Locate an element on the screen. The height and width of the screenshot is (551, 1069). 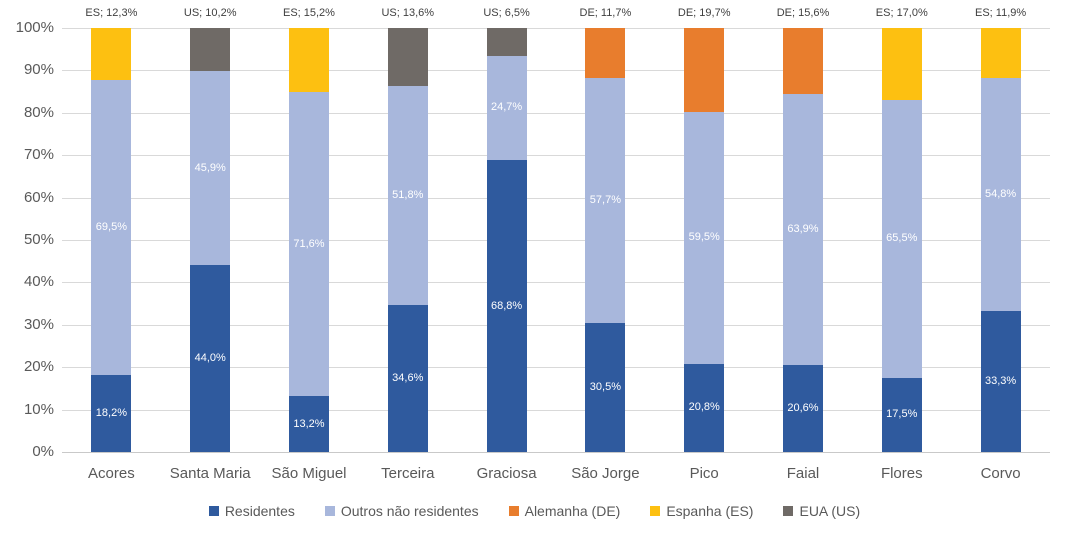
x-tick-label: Faial is located at coordinates (803, 473).